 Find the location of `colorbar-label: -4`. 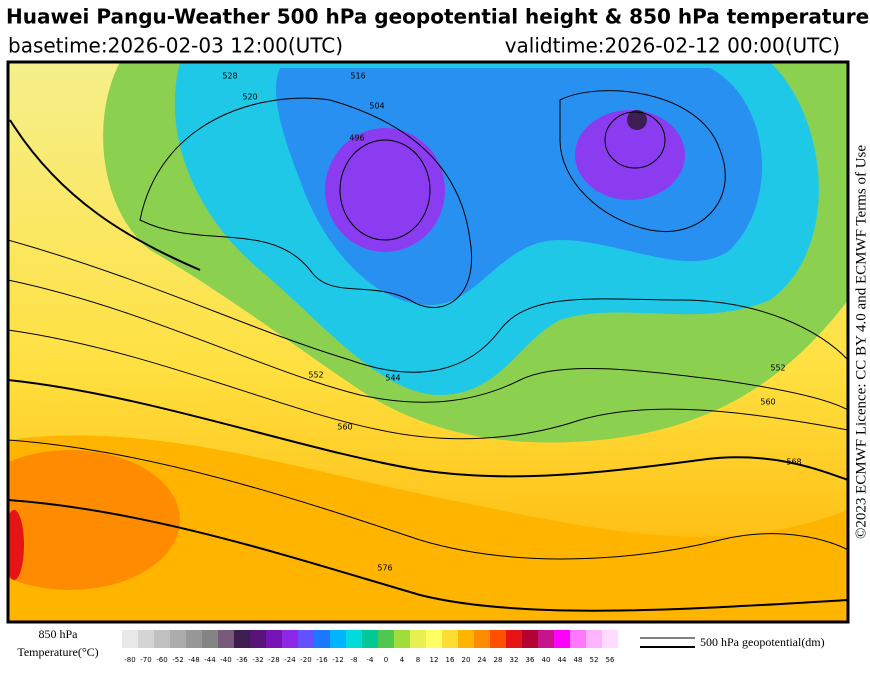

colorbar-label: -4 is located at coordinates (371, 660).